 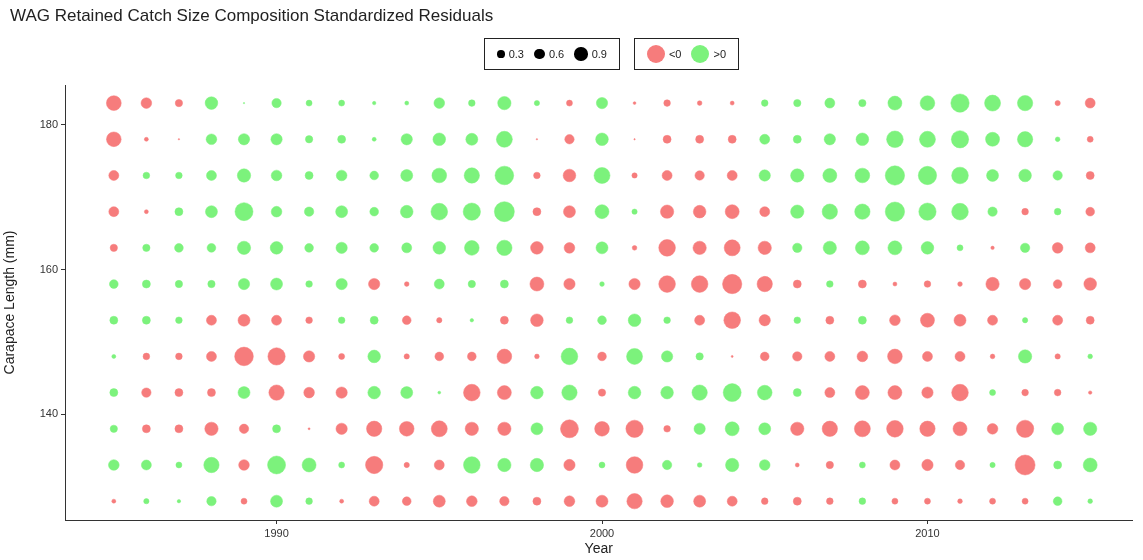 I want to click on x-tick-label: 1990, so click(x=276, y=532).